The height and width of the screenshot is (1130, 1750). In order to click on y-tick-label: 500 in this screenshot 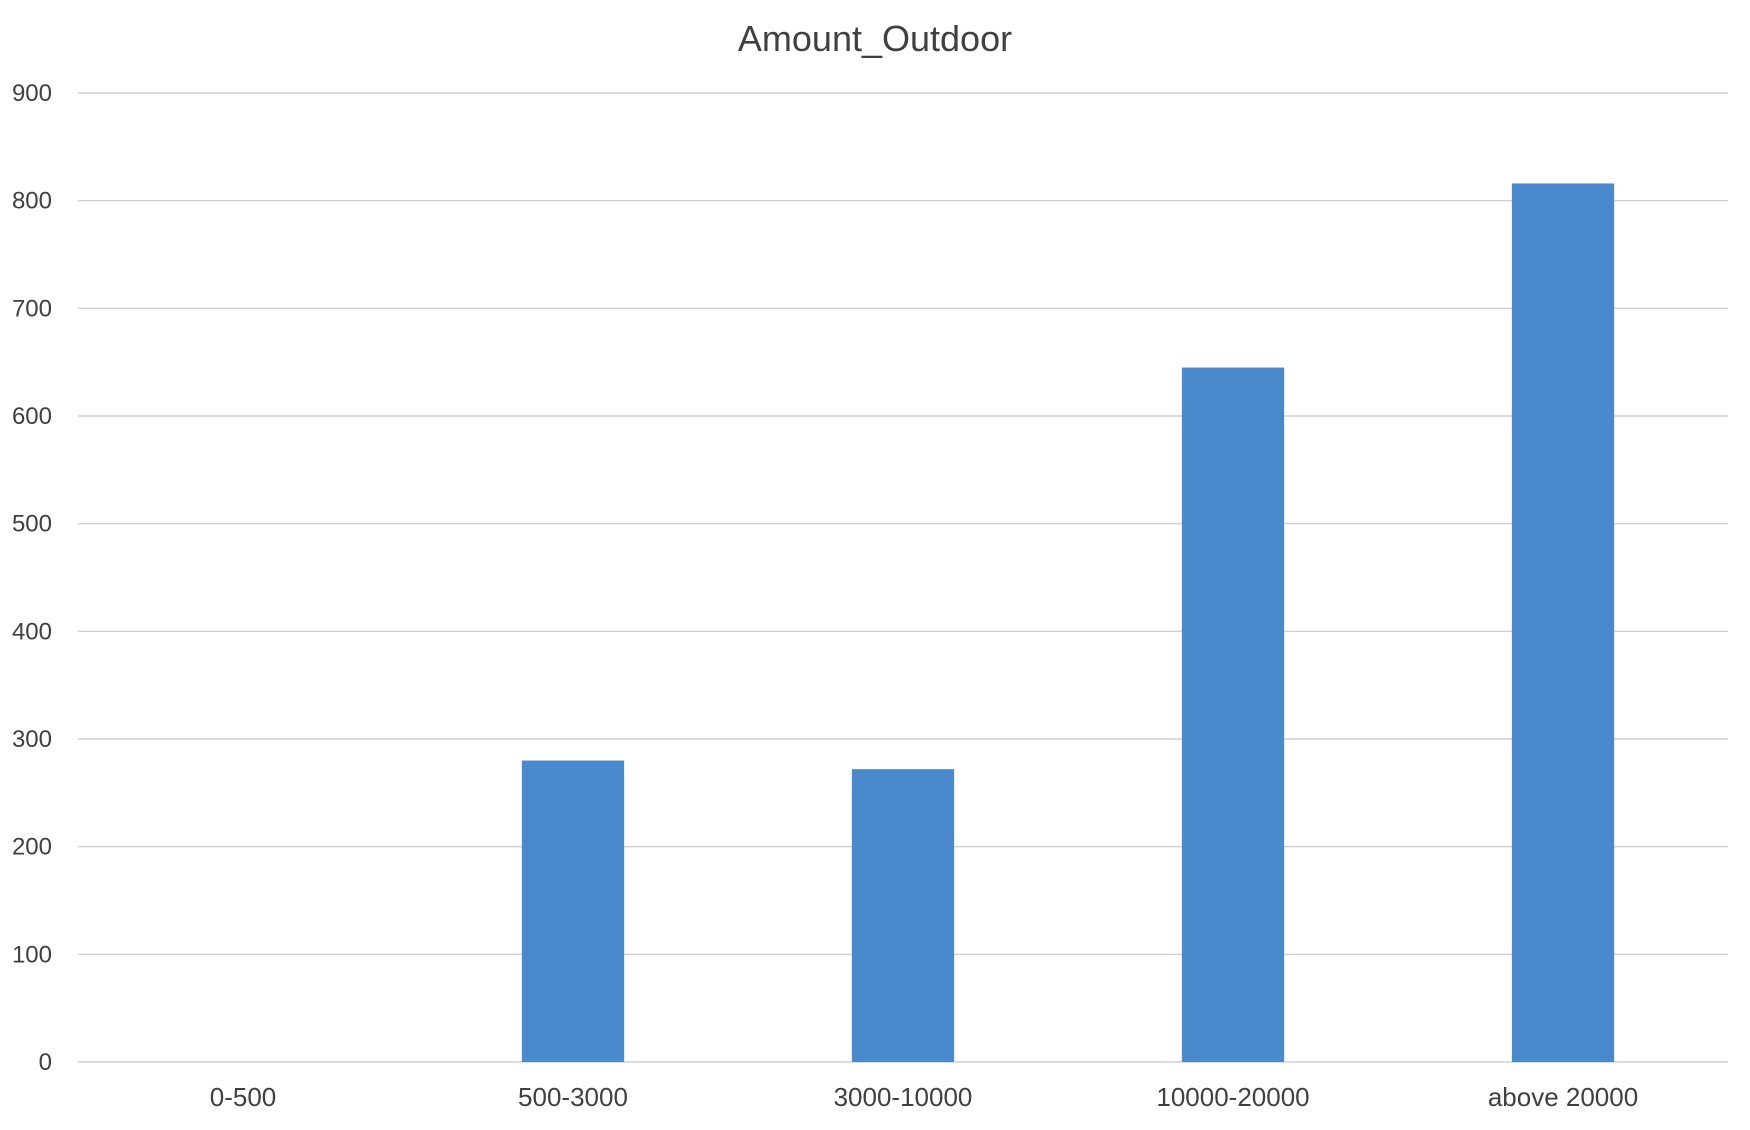, I will do `click(32, 524)`.